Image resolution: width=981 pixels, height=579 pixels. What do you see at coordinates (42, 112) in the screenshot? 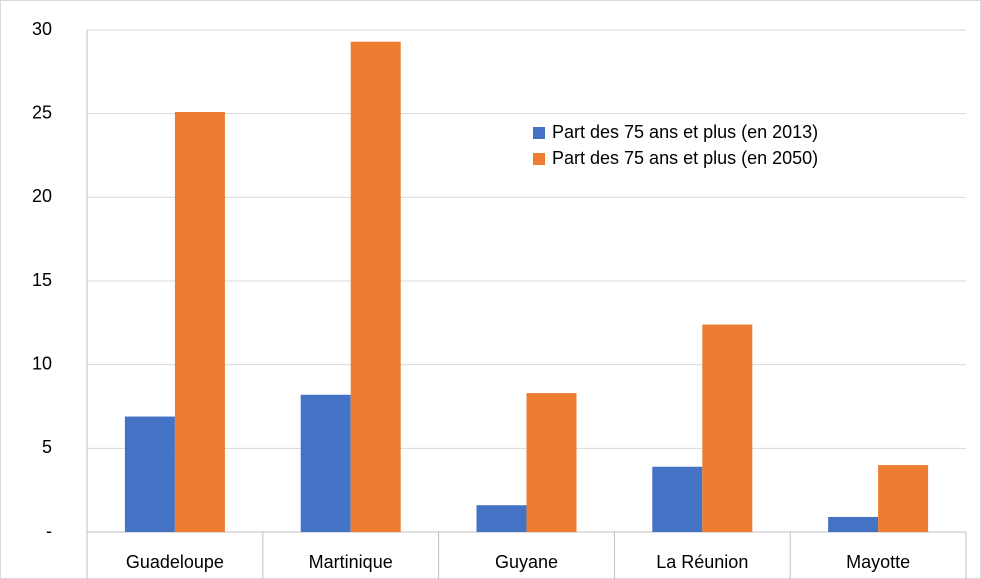
I see `y-tick-label: 25` at bounding box center [42, 112].